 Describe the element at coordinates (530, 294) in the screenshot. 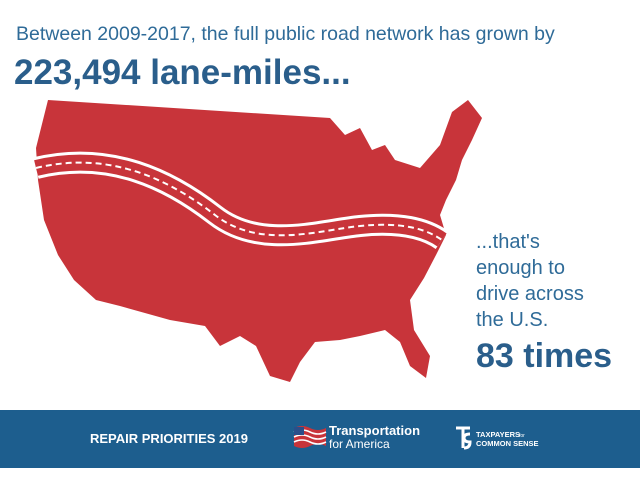

I see `callout-line: drive across` at that location.